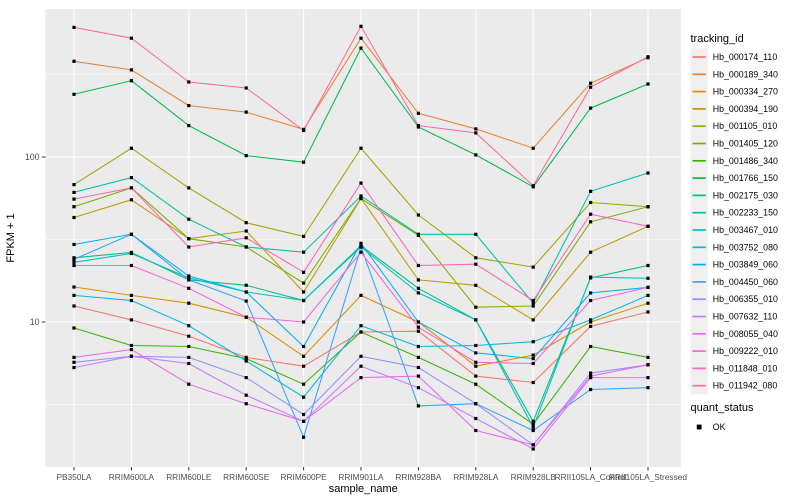  I want to click on legend-item-Hb_003467_010: Hb_003467_010, so click(734, 230).